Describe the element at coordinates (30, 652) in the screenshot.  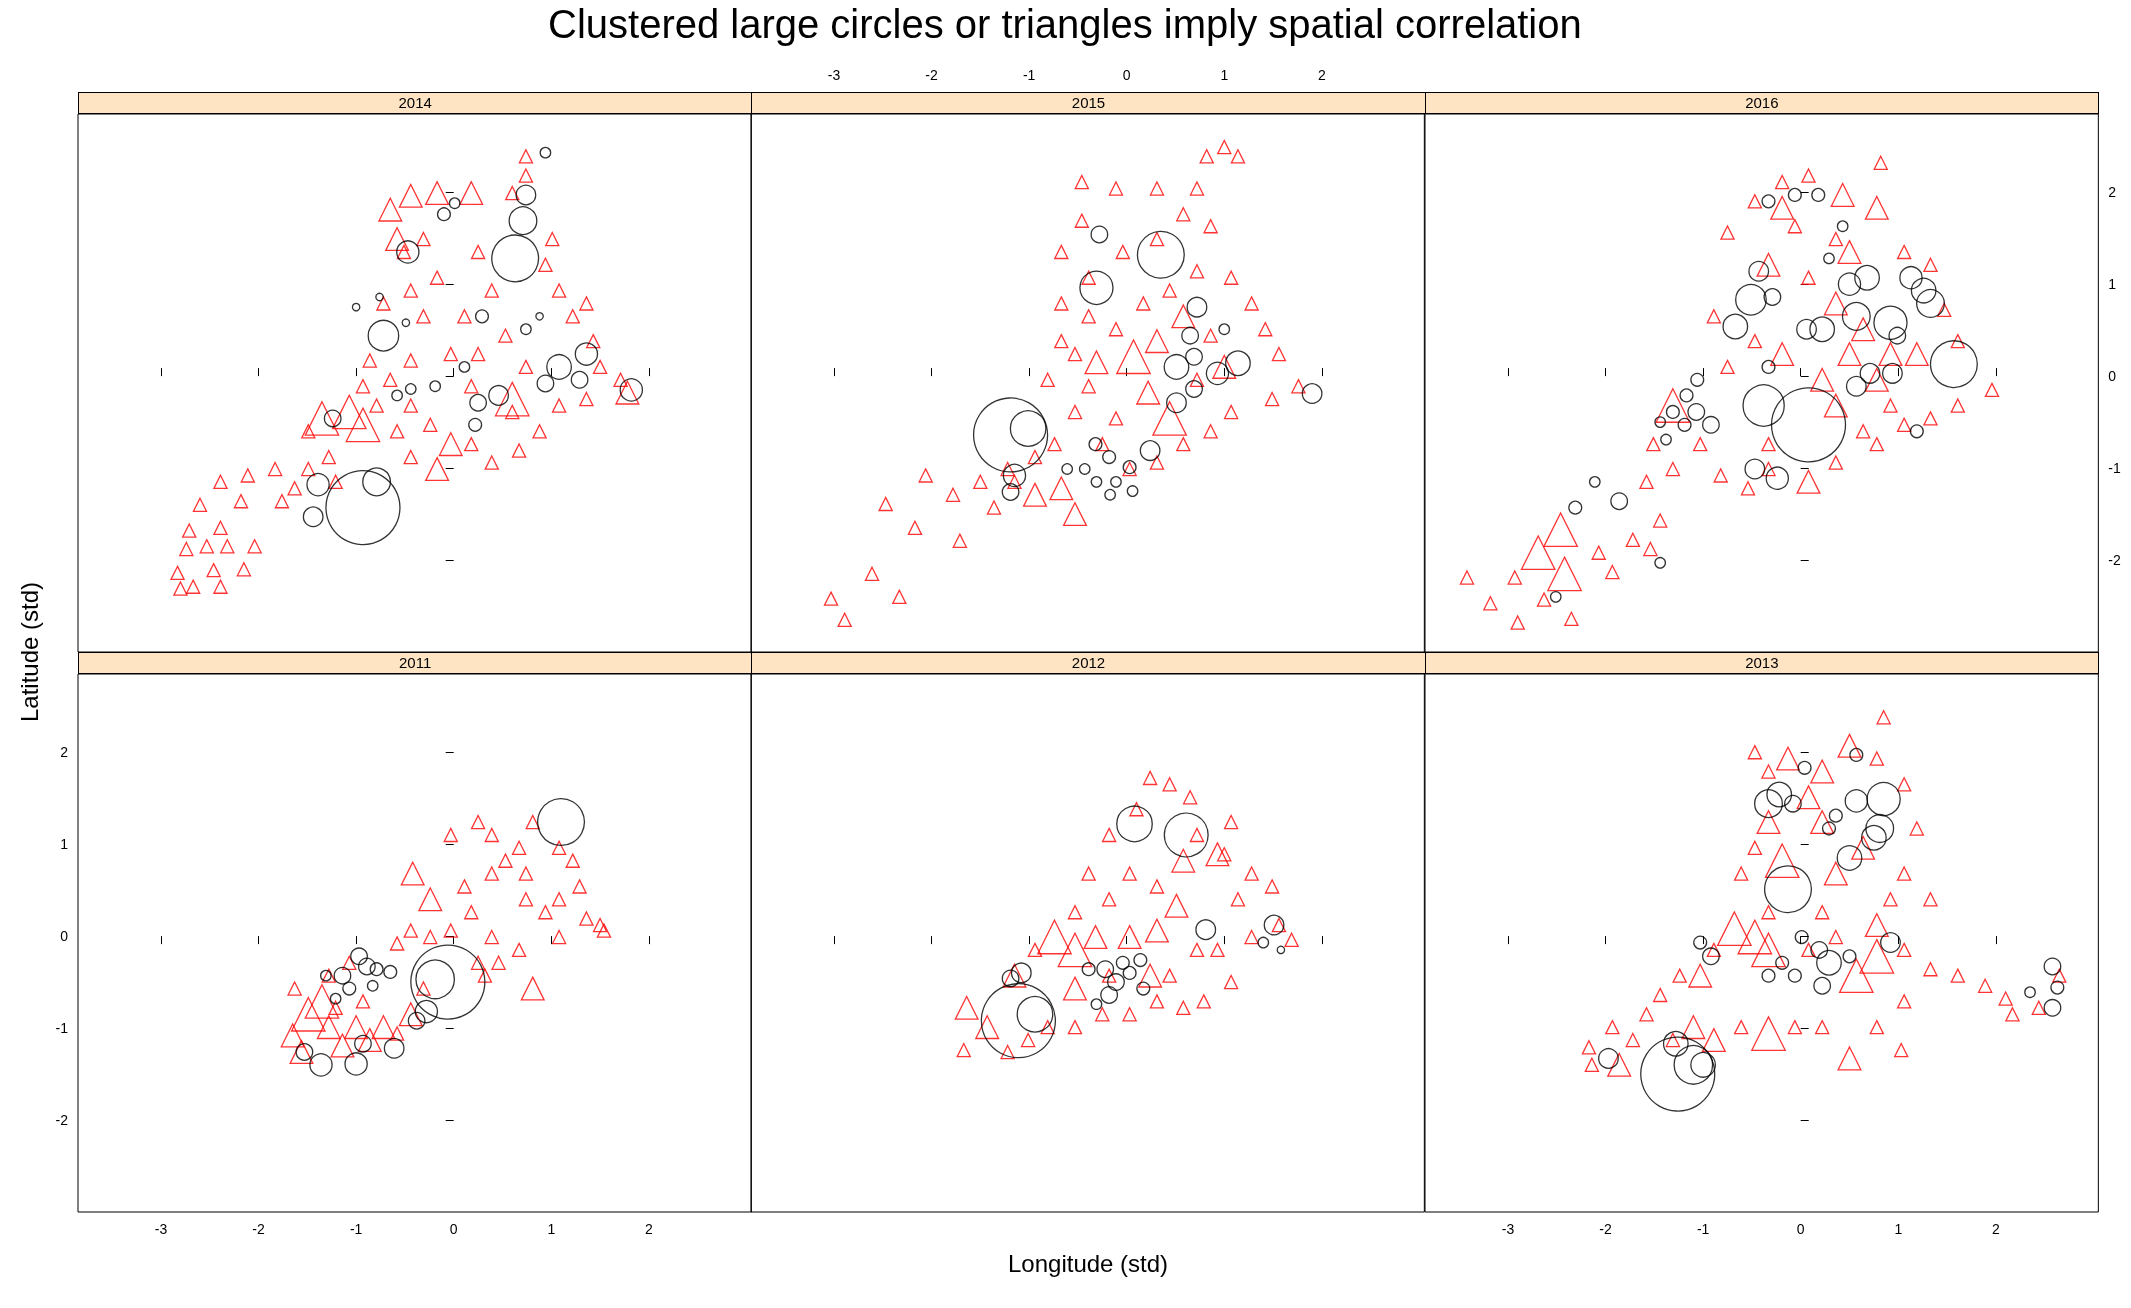
I see `y-axis-title: Latitude (std)` at that location.